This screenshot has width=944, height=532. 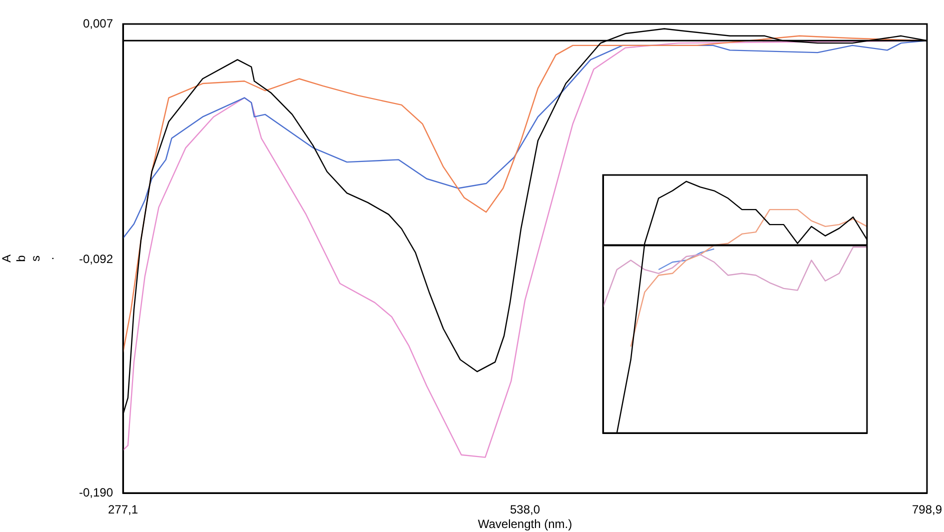 I want to click on y-tick-label: -0,190, so click(x=96, y=492).